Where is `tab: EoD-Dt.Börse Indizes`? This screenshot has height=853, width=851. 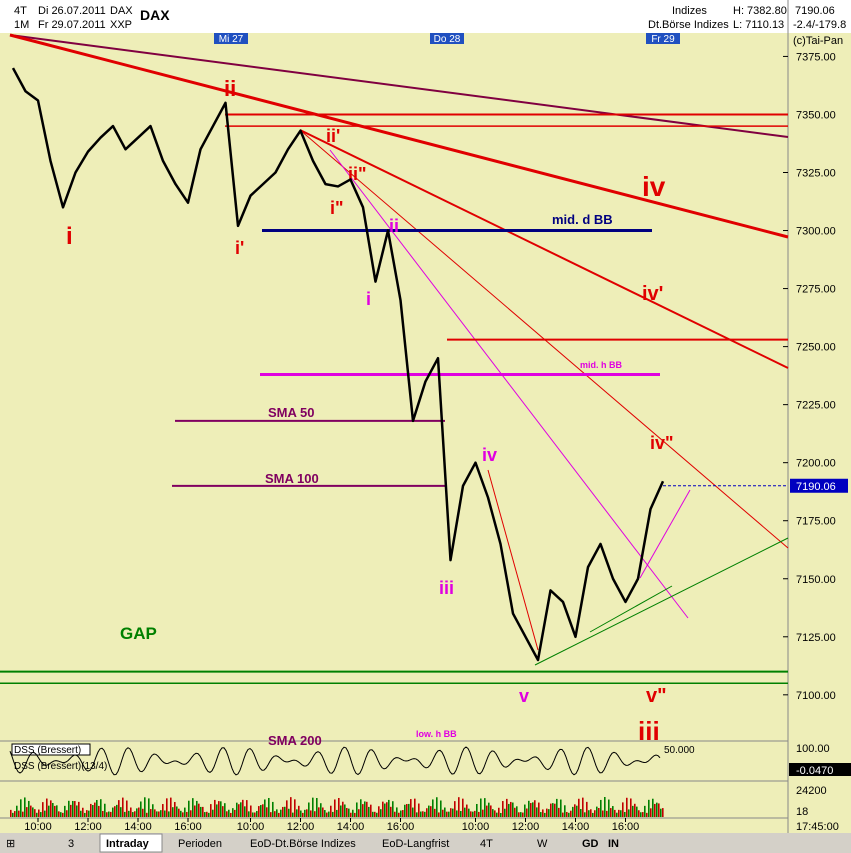 tab: EoD-Dt.Börse Indizes is located at coordinates (303, 844).